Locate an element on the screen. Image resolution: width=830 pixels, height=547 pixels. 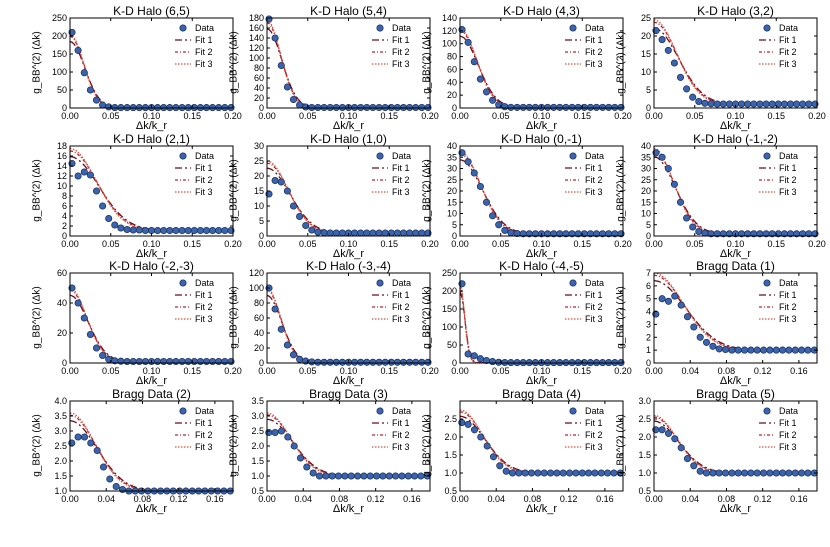
x-tick-label: 0.08 is located at coordinates (143, 499).